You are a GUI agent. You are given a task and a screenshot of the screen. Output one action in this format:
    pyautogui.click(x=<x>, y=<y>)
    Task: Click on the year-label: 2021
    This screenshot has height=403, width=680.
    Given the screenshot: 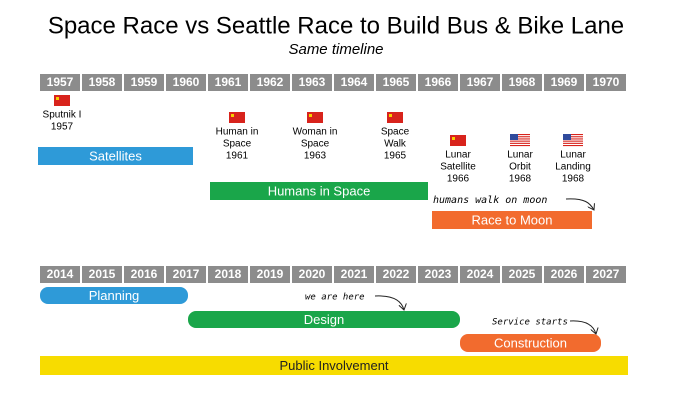 What is the action you would take?
    pyautogui.click(x=354, y=274)
    